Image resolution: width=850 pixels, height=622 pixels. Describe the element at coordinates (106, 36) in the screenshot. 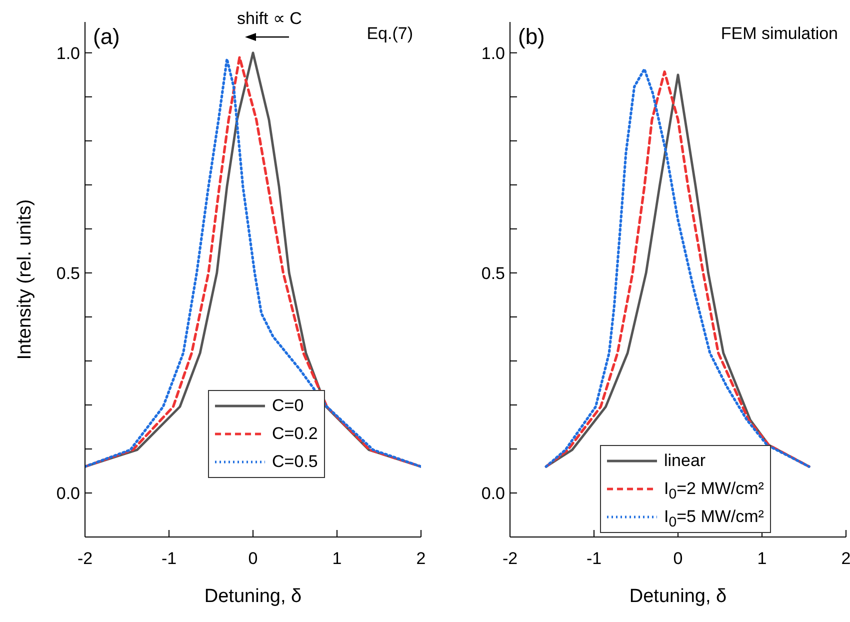

I see `annotation: (a)` at that location.